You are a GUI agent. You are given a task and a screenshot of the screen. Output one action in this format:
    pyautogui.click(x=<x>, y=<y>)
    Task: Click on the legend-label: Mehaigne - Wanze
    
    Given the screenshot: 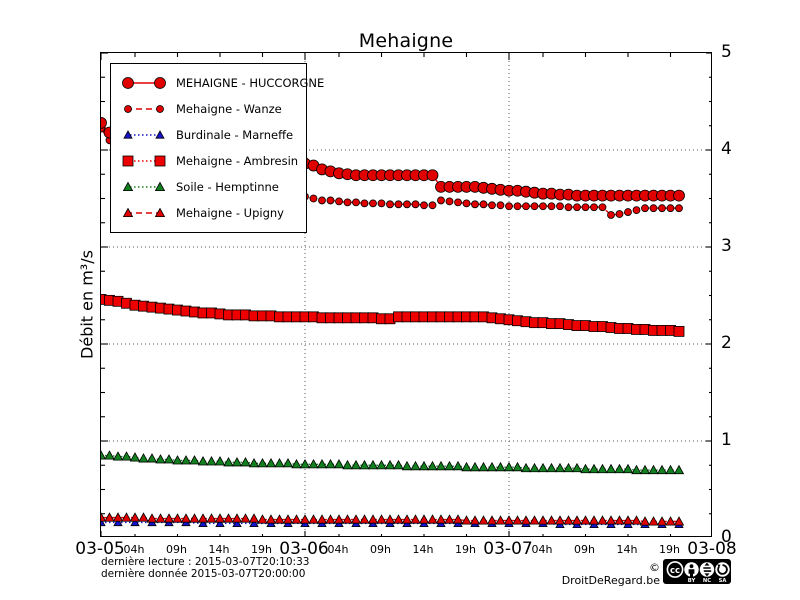 What is the action you would take?
    pyautogui.click(x=229, y=109)
    